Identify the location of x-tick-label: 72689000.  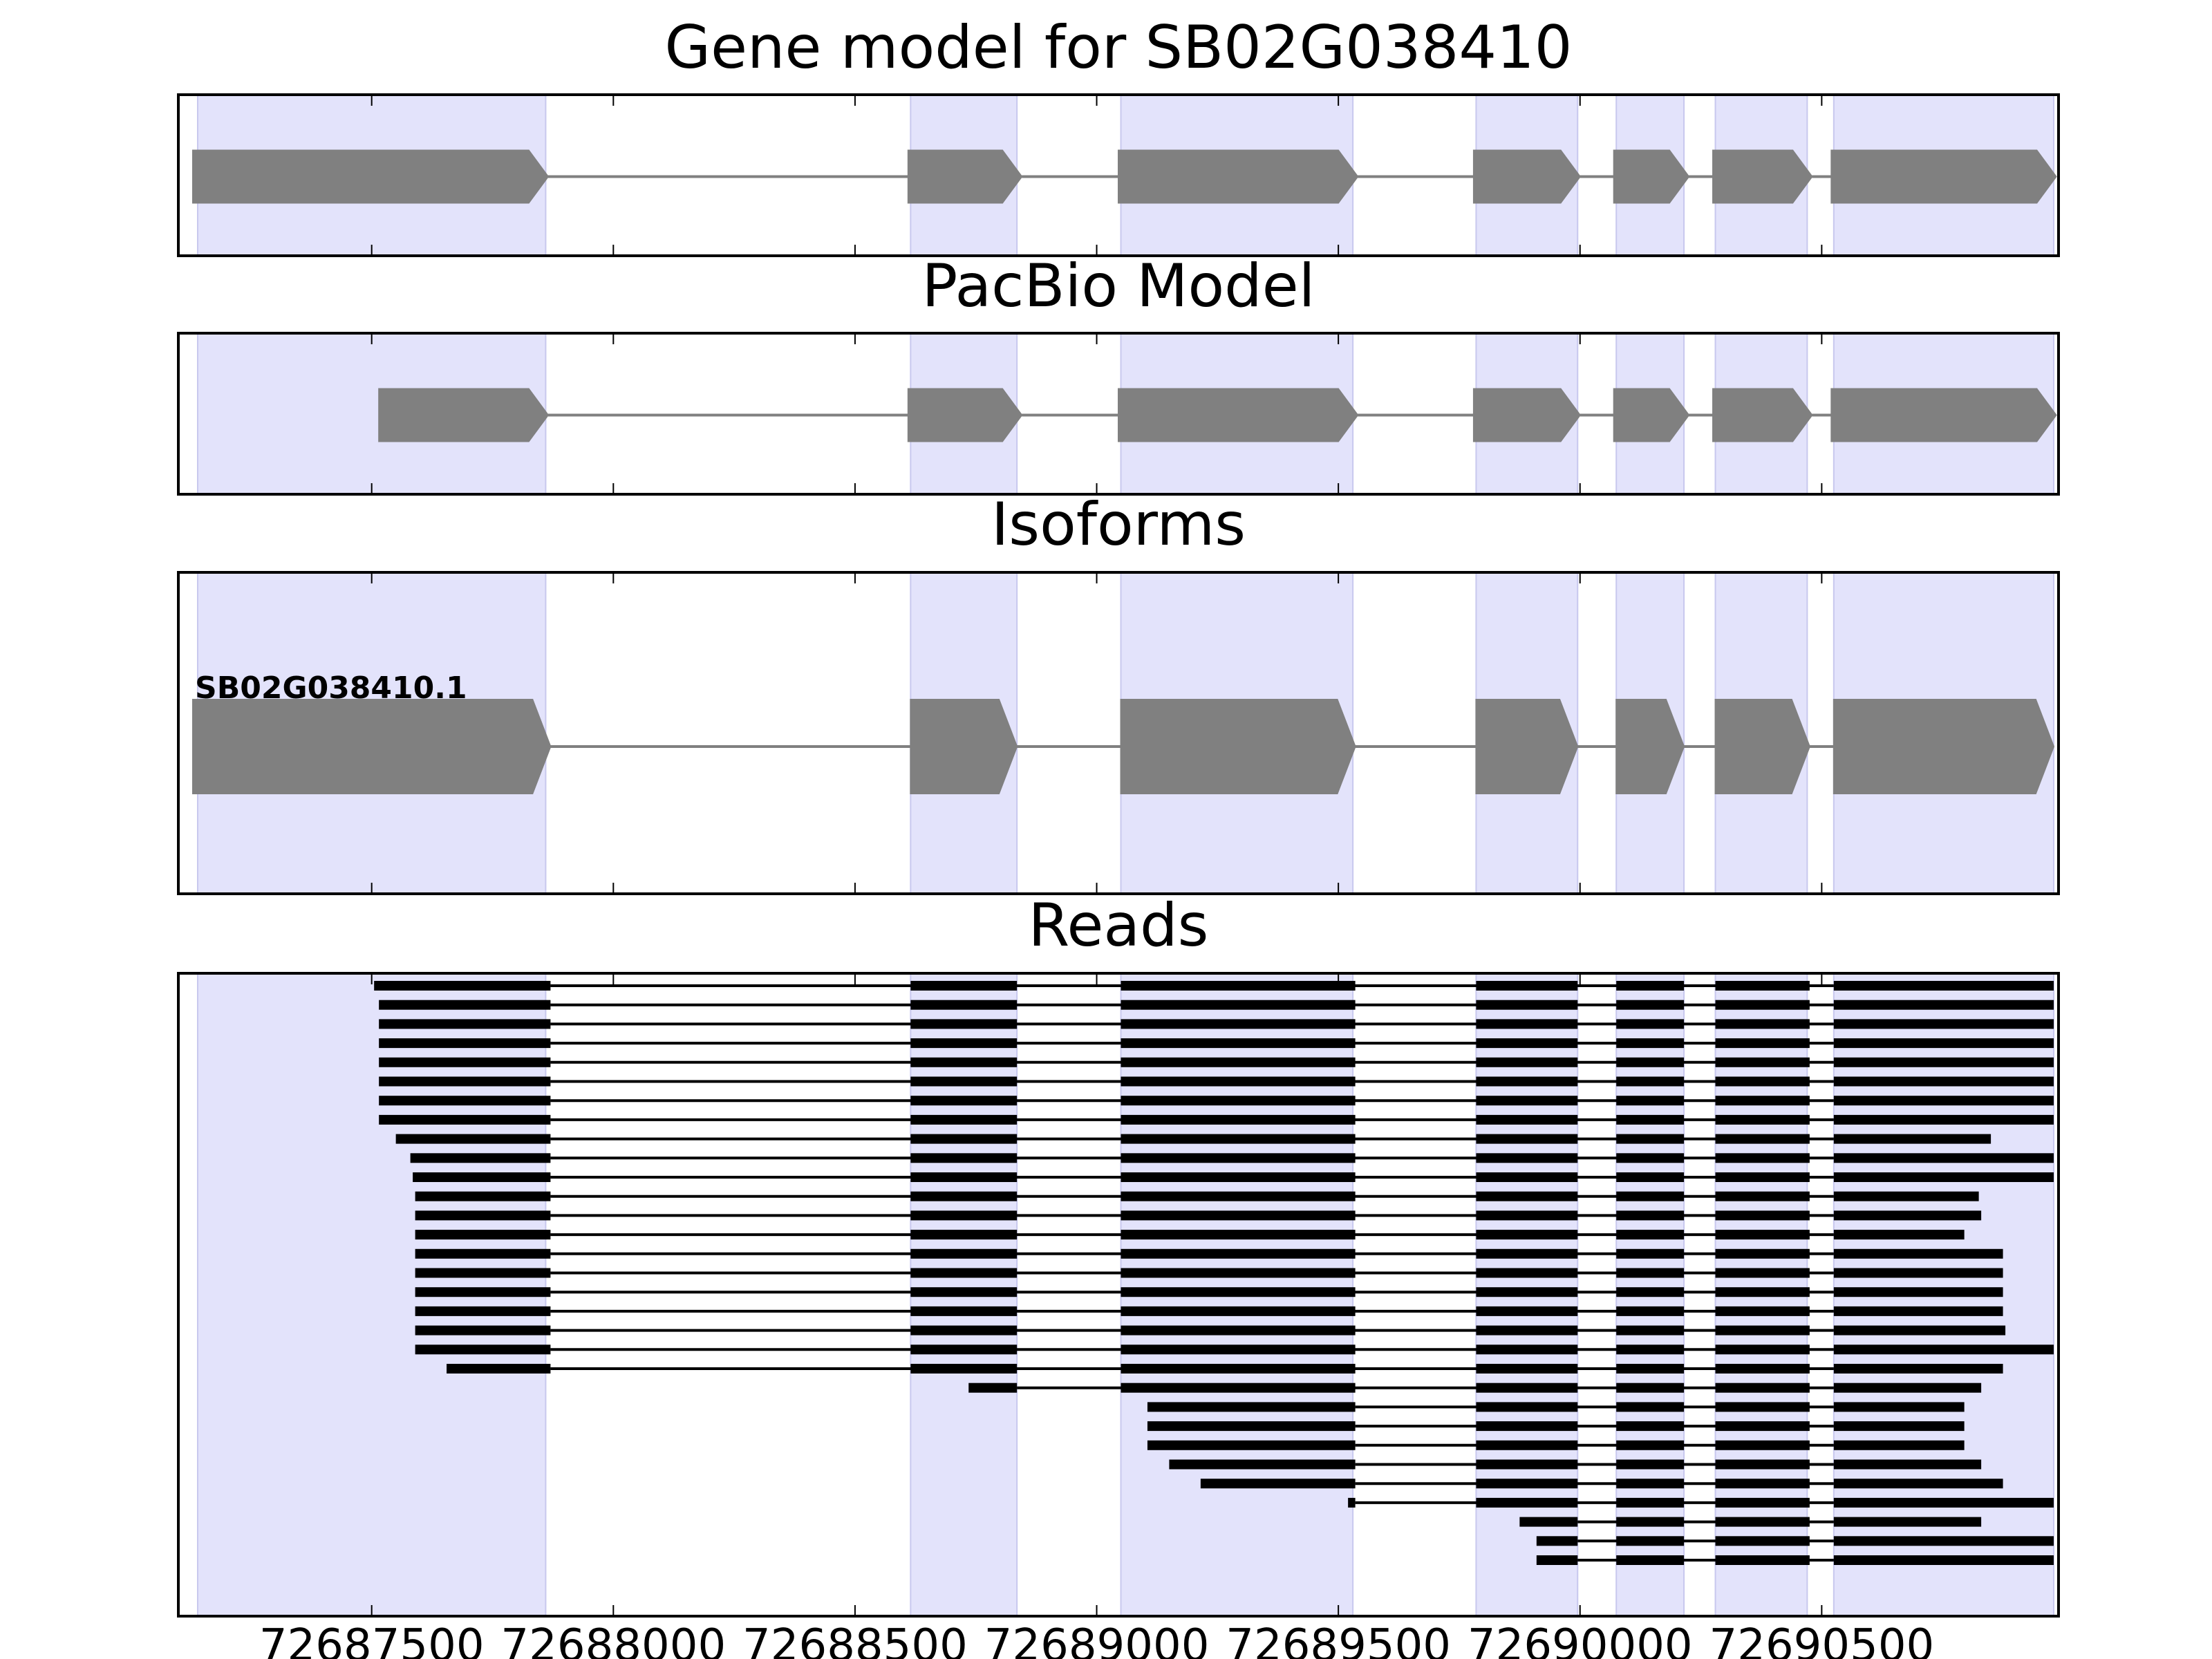
(1097, 1639).